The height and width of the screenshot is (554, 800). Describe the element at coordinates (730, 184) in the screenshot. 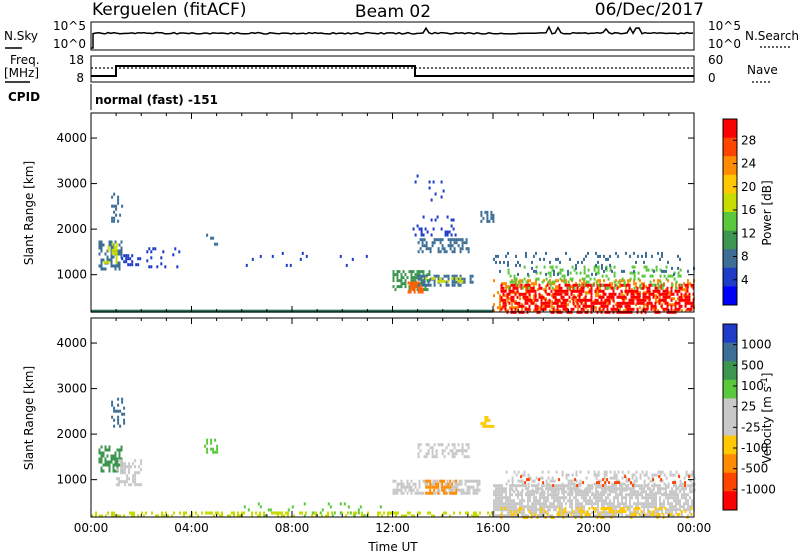

I see `power-colorbar-swatch` at that location.